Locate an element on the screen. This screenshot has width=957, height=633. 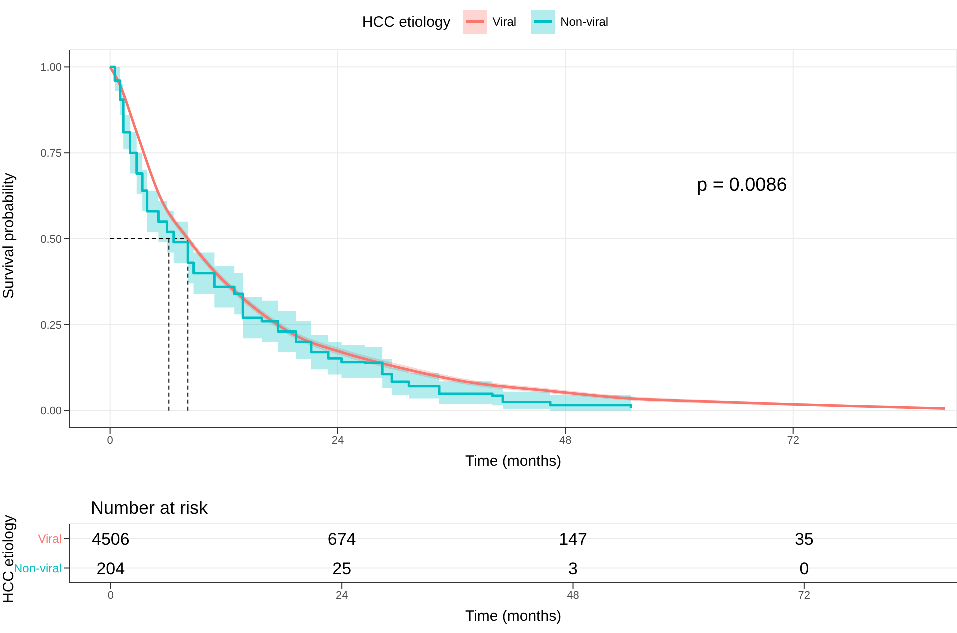
y-tick-label: 0.50 is located at coordinates (51, 240).